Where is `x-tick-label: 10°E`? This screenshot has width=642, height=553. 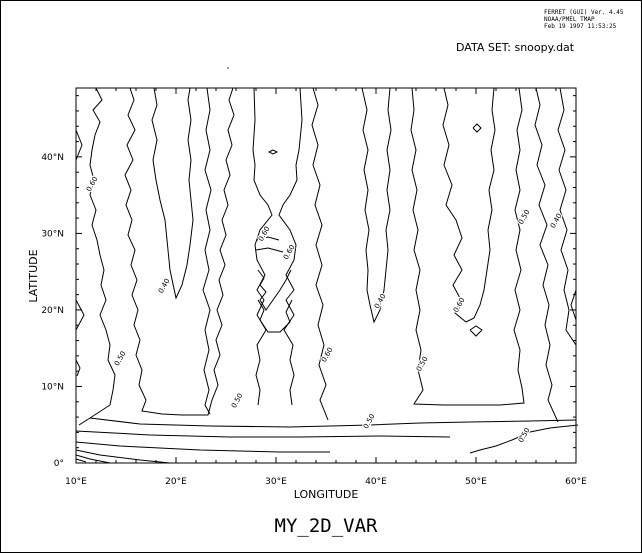 x-tick-label: 10°E is located at coordinates (76, 482).